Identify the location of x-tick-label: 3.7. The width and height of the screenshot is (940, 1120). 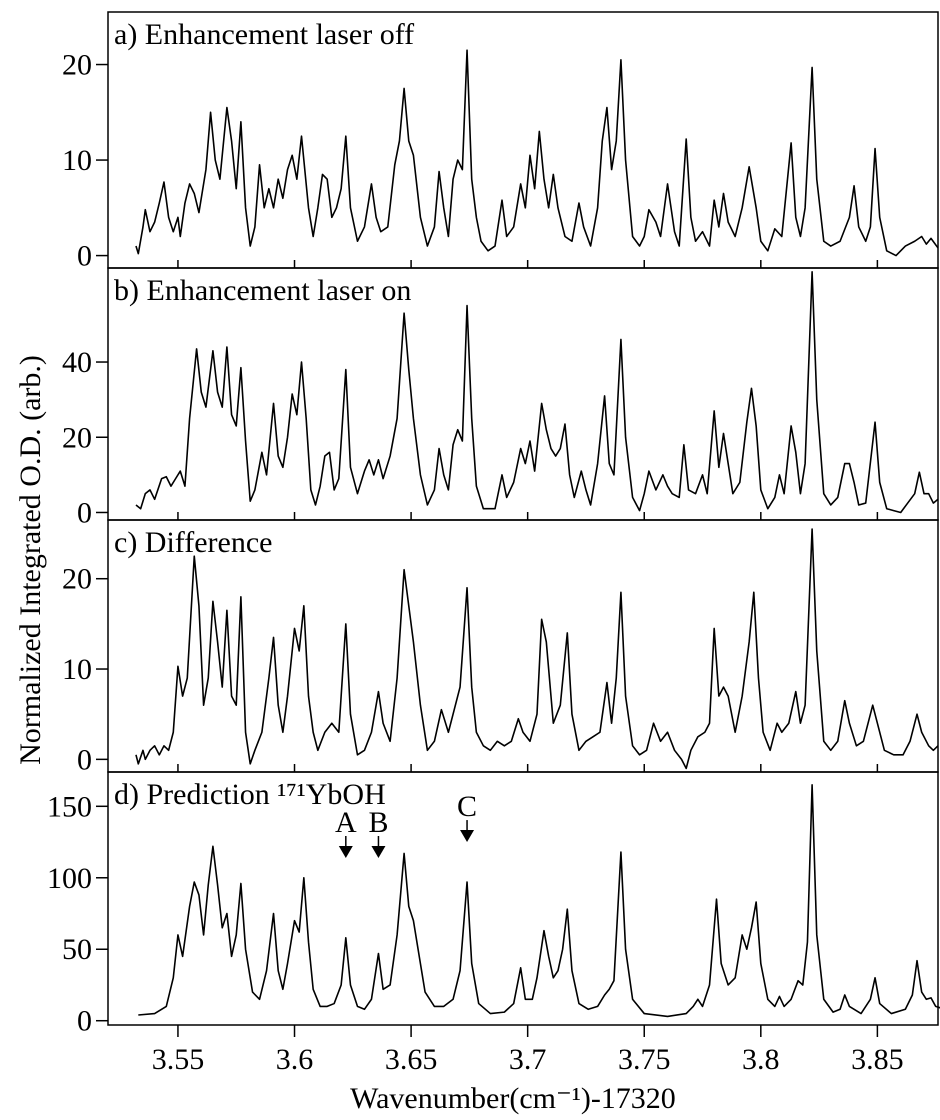
(528, 1059).